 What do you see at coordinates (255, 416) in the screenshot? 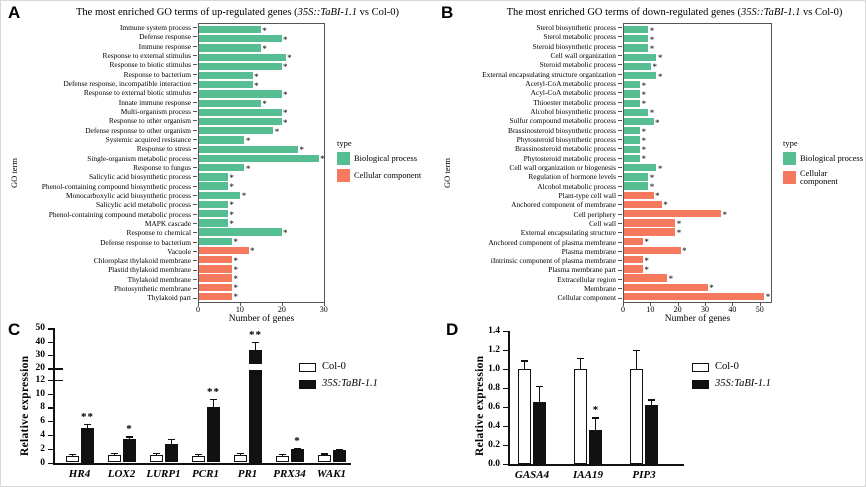
I see `bar-segment-lower` at bounding box center [255, 416].